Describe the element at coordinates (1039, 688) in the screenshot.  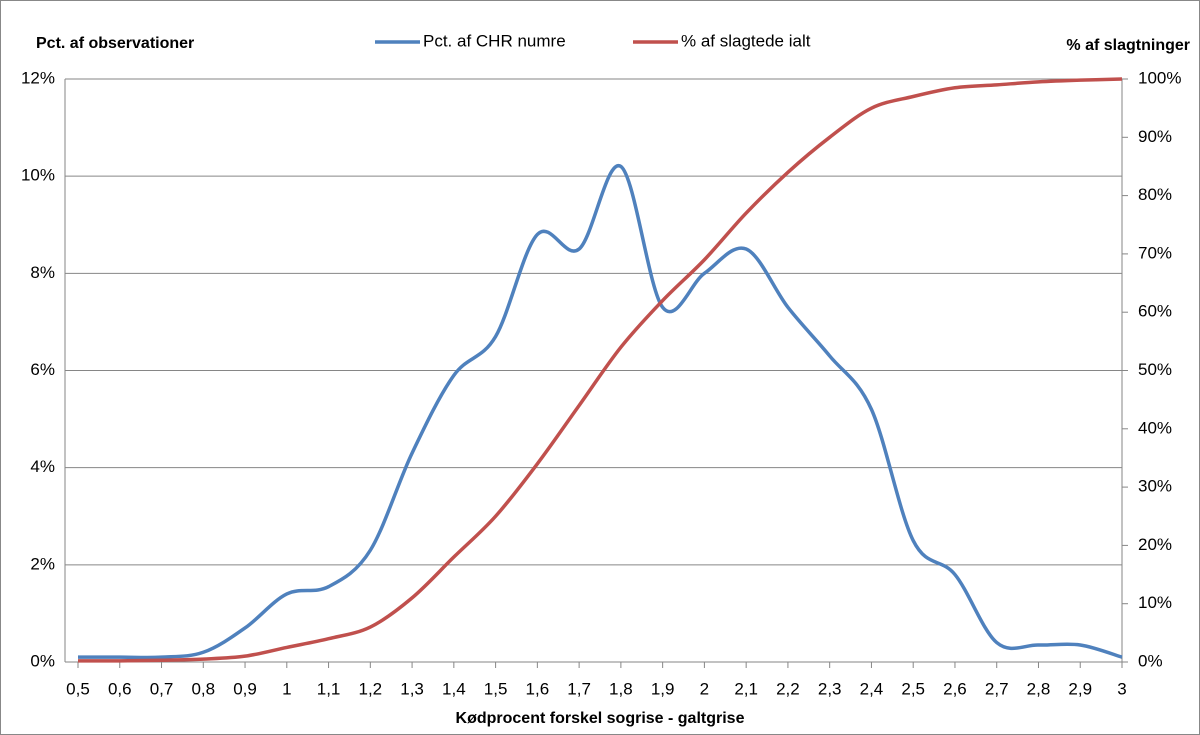
I see `x-tick-label: 2,8` at that location.